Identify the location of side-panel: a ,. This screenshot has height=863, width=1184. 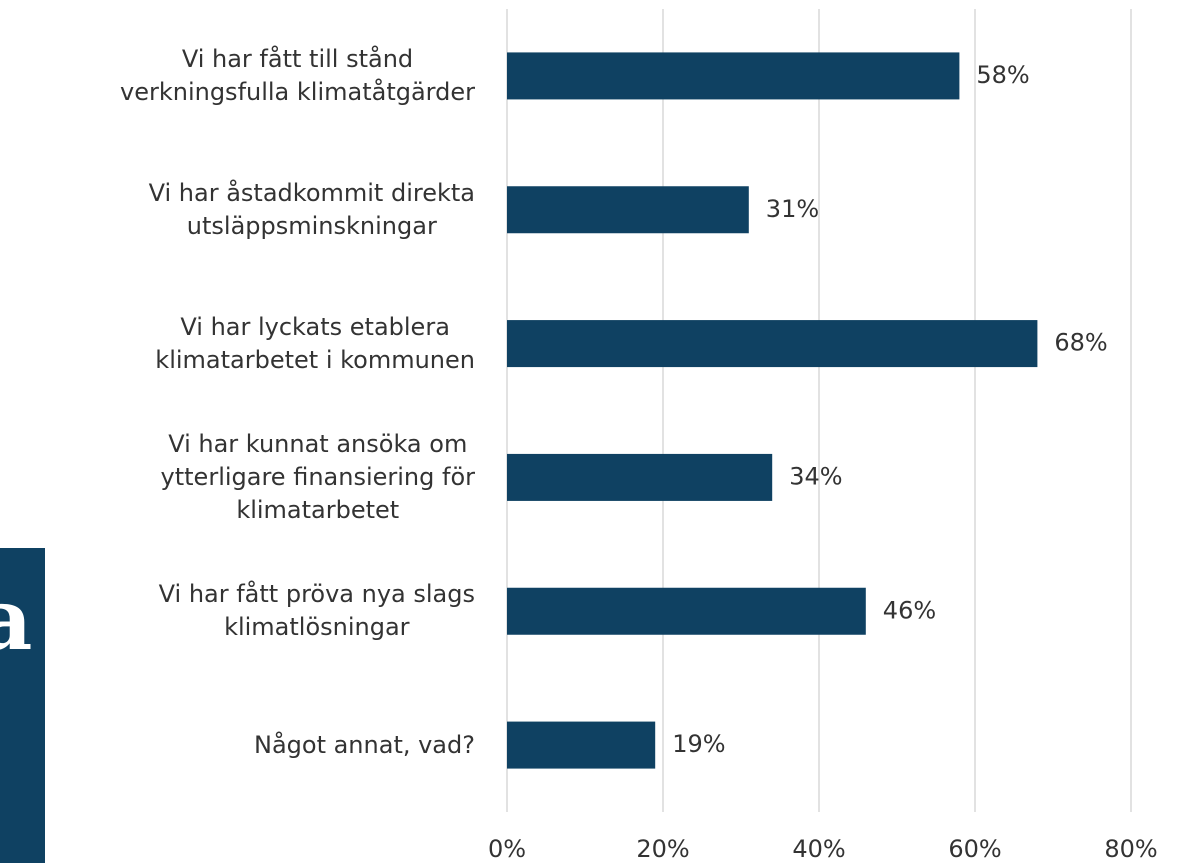
(22, 705).